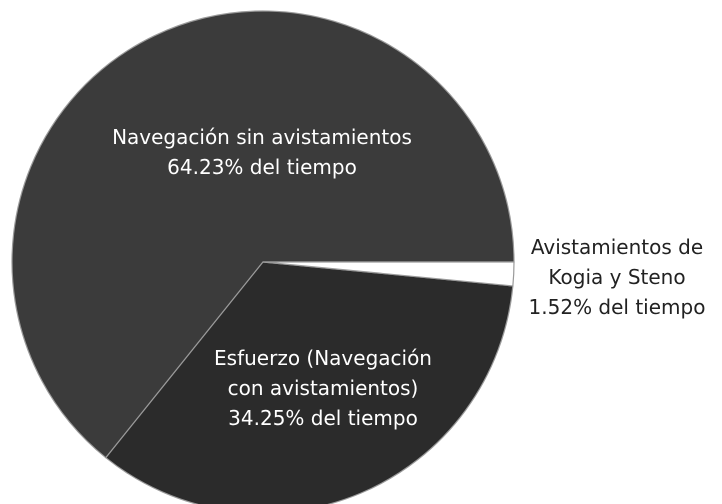 This screenshot has width=722, height=504. I want to click on pie-slice, so click(388, 274).